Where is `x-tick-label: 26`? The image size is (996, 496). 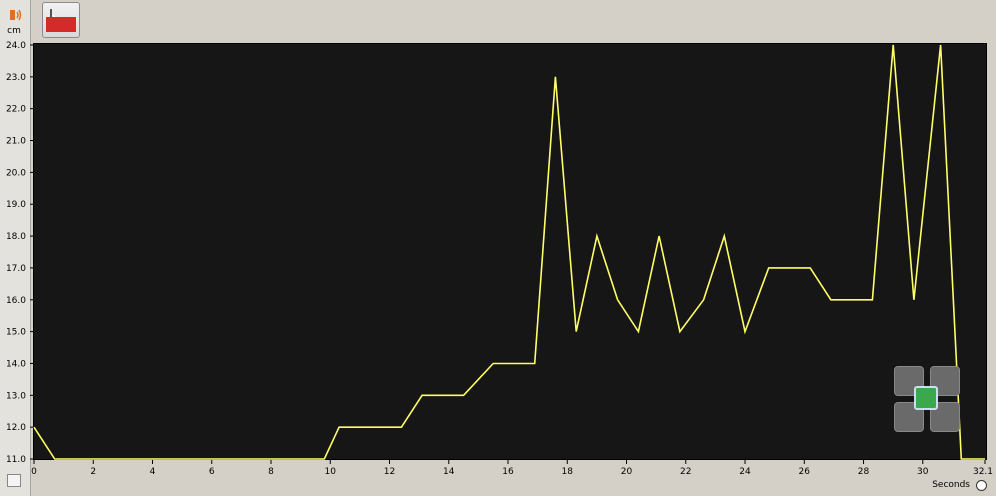 x-tick-label: 26 is located at coordinates (805, 472).